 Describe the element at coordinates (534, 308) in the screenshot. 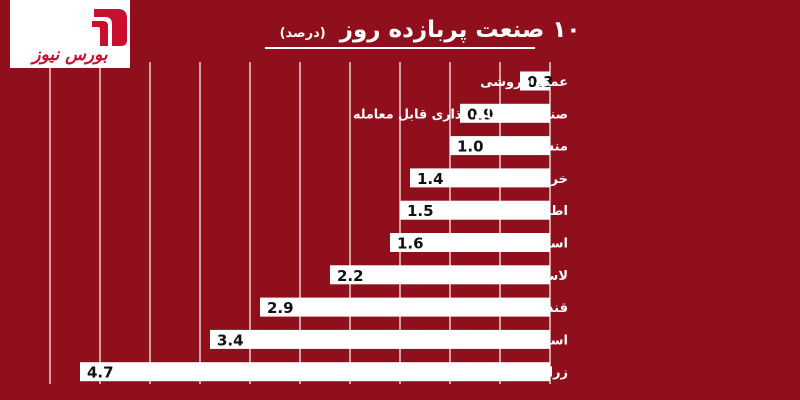

I see `category-label: قند و شکر` at that location.